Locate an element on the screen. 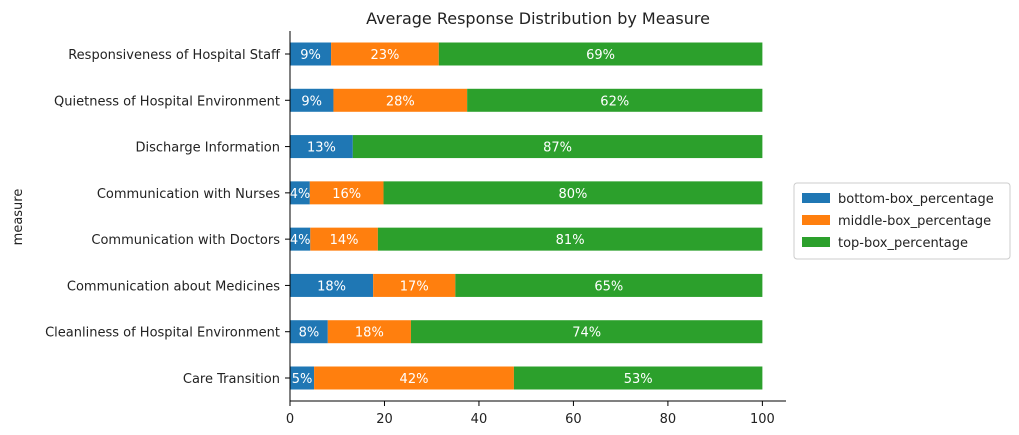 Image resolution: width=1019 pixels, height=435 pixels. legend-box is located at coordinates (902, 221).